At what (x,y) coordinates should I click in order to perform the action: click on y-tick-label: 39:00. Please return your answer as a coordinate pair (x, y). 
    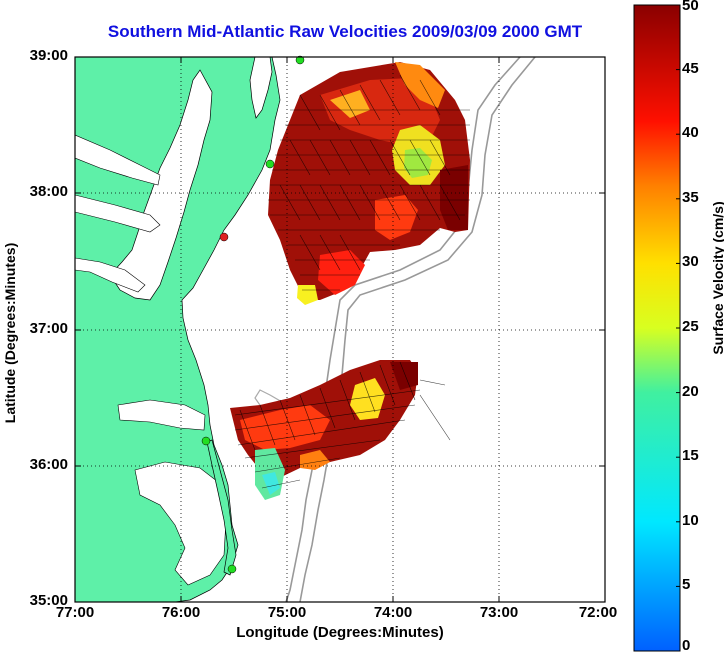
    Looking at the image, I should click on (48, 55).